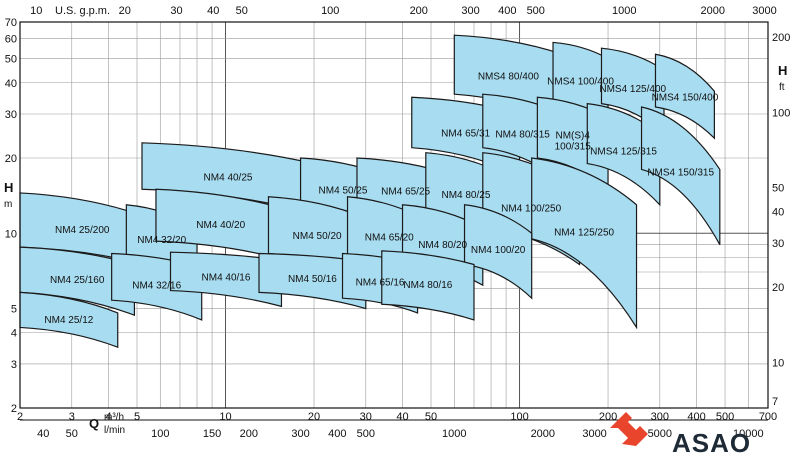  I want to click on pump-zone-label: NM4 50/16, so click(312, 279).